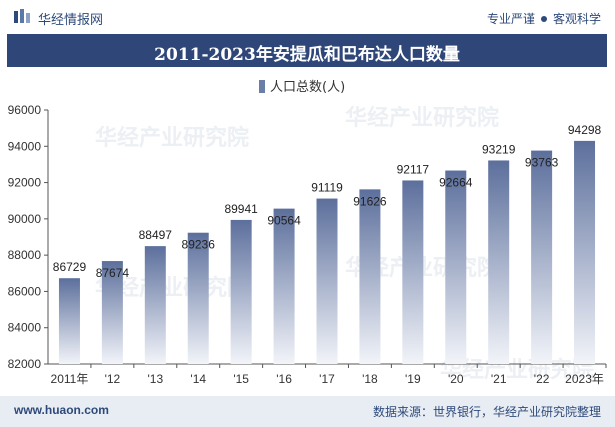 This screenshot has width=615, height=427. Describe the element at coordinates (456, 183) in the screenshot. I see `data-label: 92664` at that location.